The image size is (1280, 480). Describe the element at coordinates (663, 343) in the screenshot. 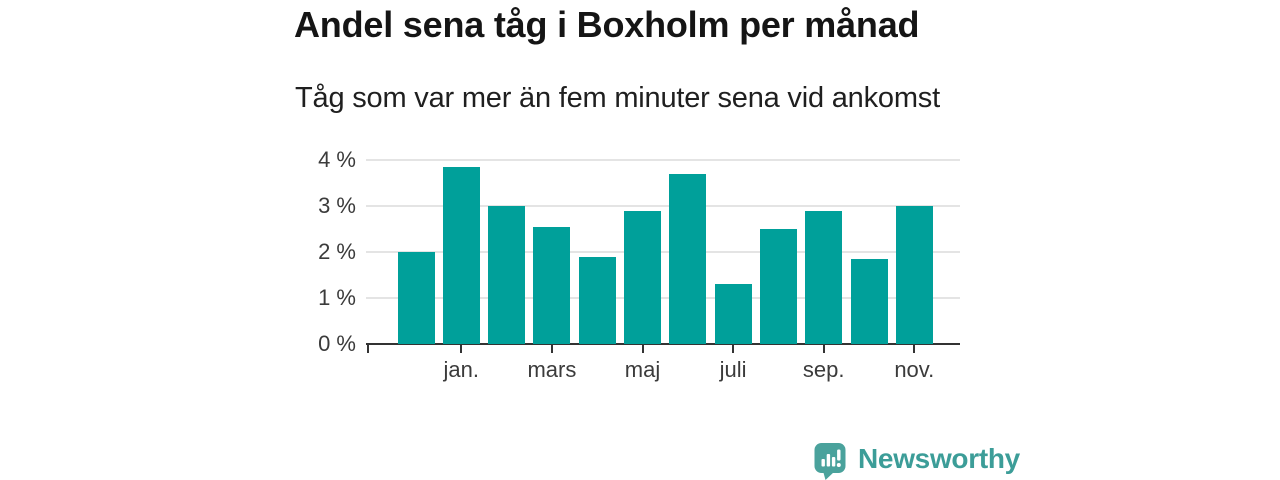

I see `x-axis-line` at that location.